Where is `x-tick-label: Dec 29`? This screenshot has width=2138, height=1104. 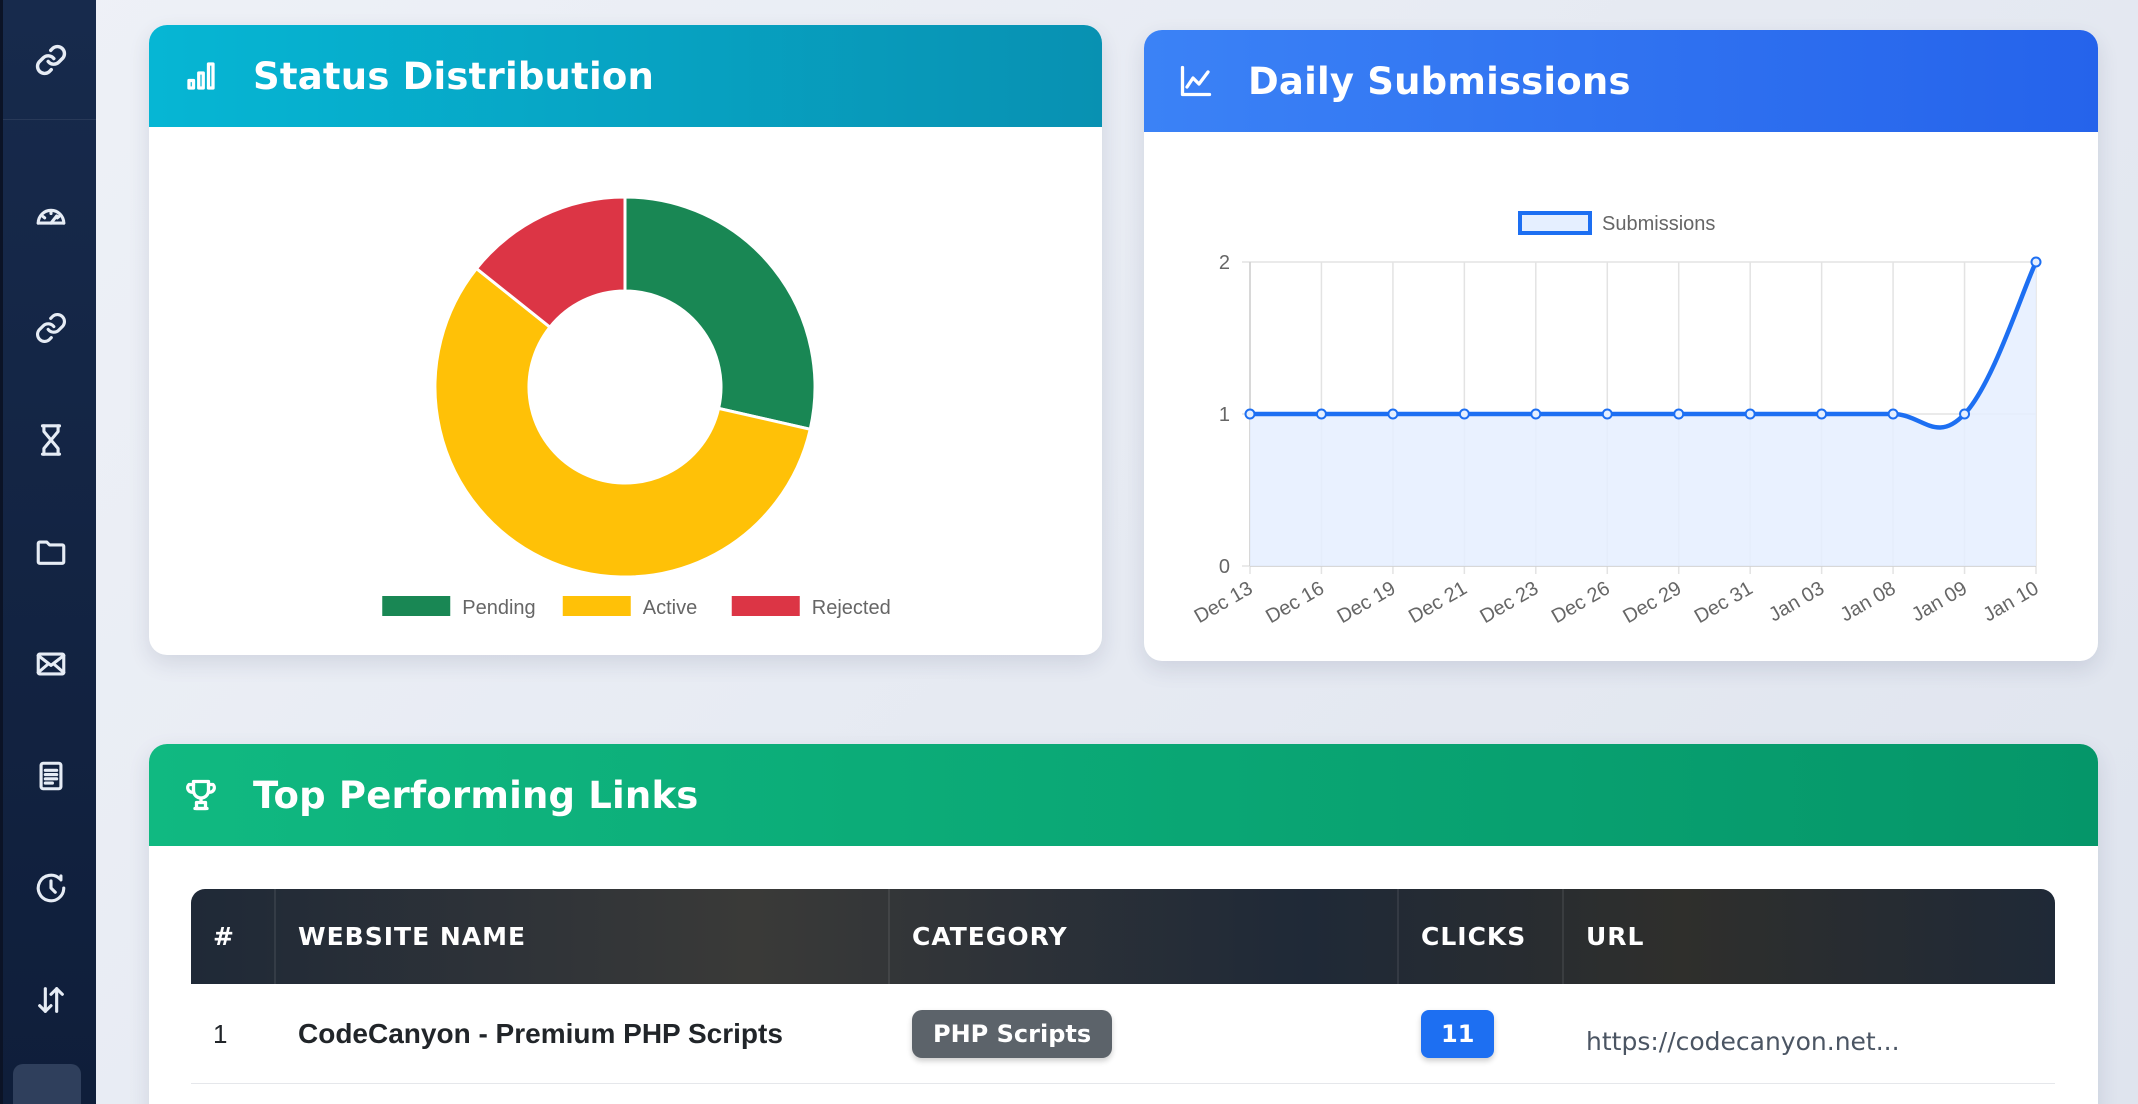
x-tick-label: Dec 29 is located at coordinates (1652, 602).